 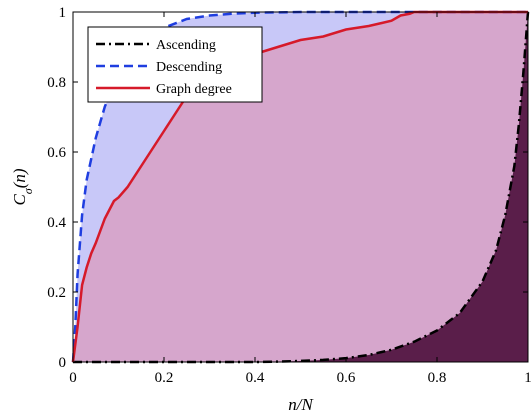 I want to click on x-tick-label: 0, so click(x=73, y=378).